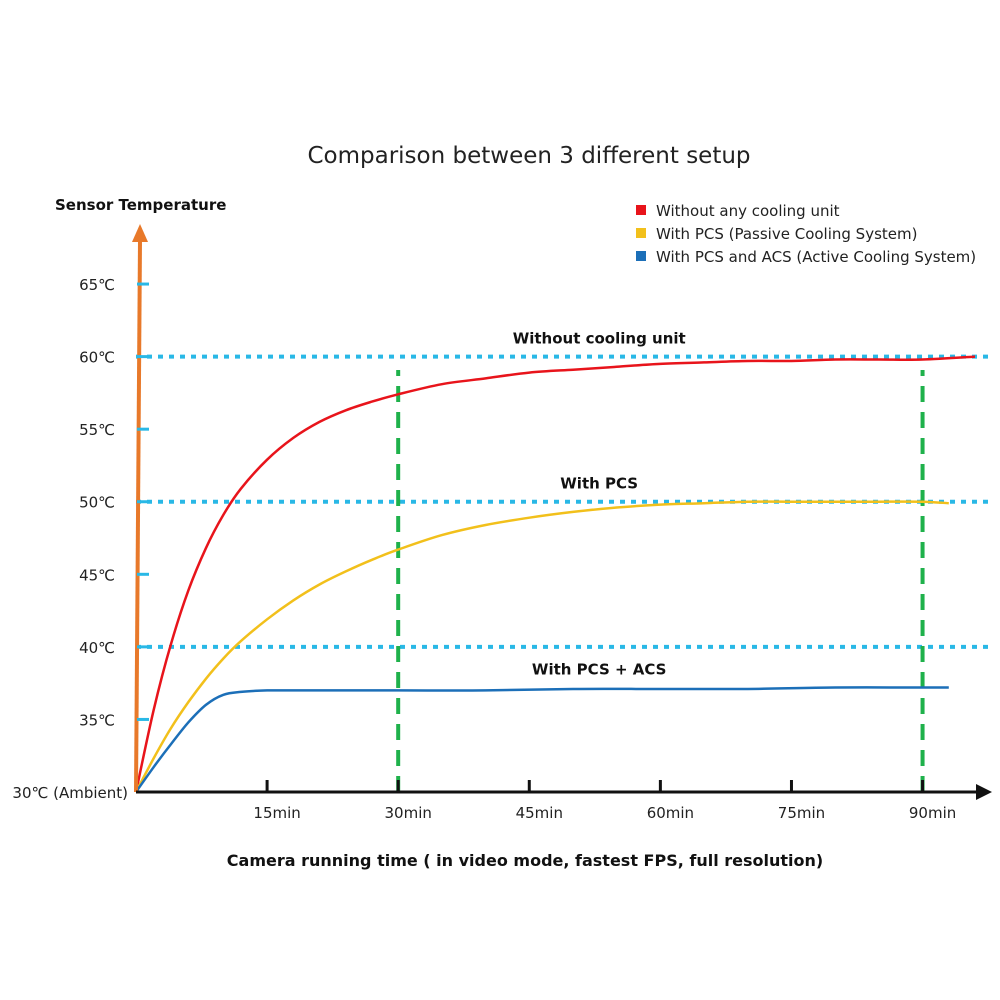 This screenshot has width=1000, height=1000. What do you see at coordinates (80, 539) in the screenshot?
I see `y-ticks: 30℃ (Ambient) 35℃ 40℃ 45℃ 50℃ 55℃ 60℃ 65℃` at bounding box center [80, 539].